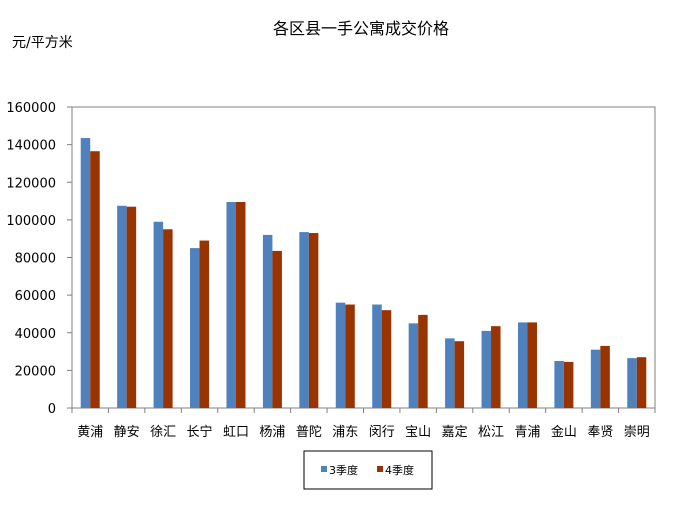 The width and height of the screenshot is (685, 506). I want to click on y-tick-label: 0, so click(52, 409).